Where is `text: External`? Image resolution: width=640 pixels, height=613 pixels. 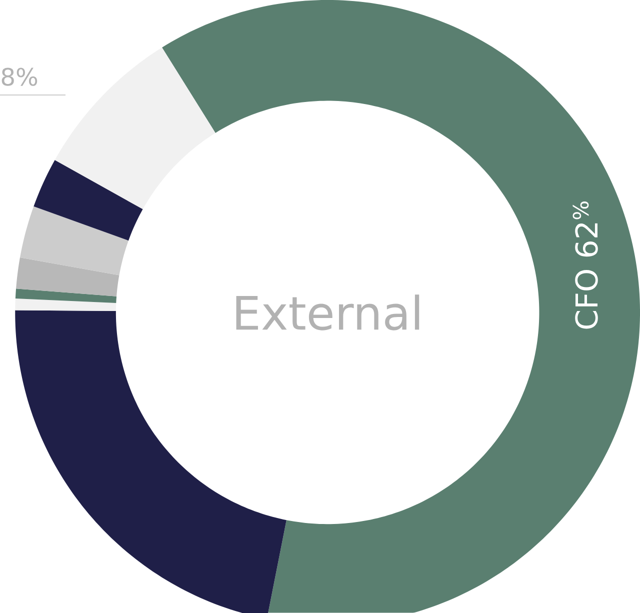
text: External is located at coordinates (328, 312).